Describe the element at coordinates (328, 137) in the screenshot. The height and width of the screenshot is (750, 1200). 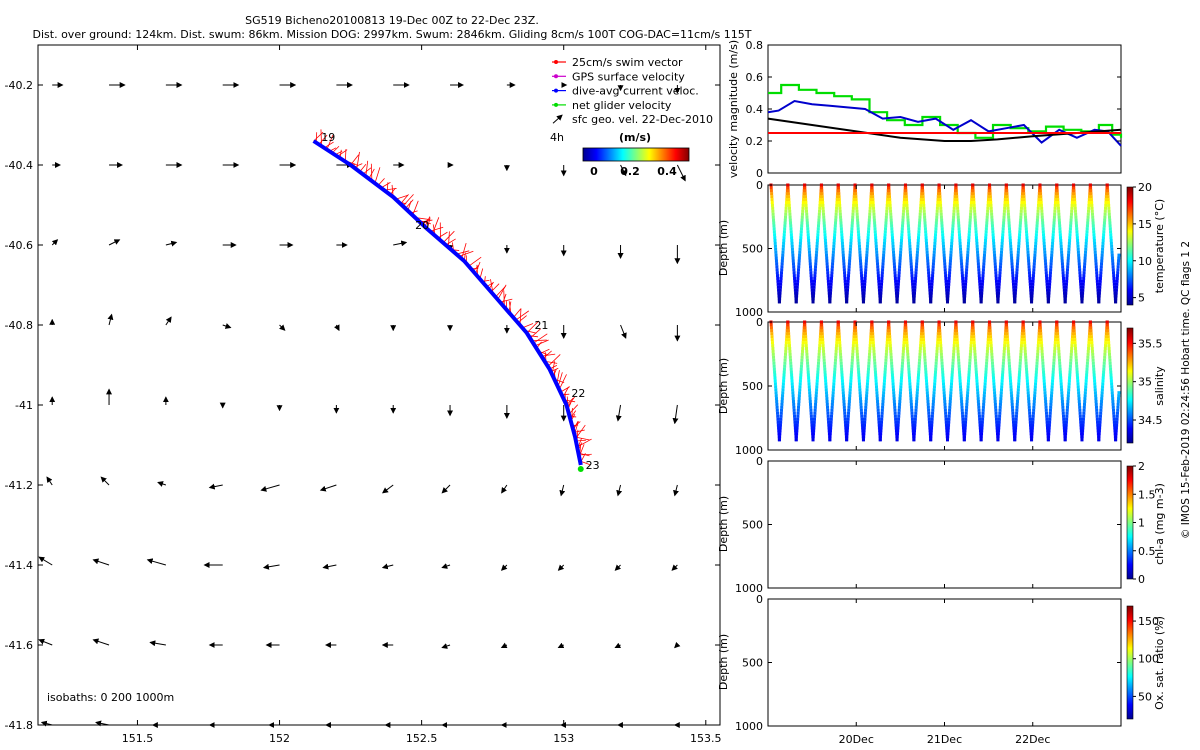
I see `day-label: 19` at that location.